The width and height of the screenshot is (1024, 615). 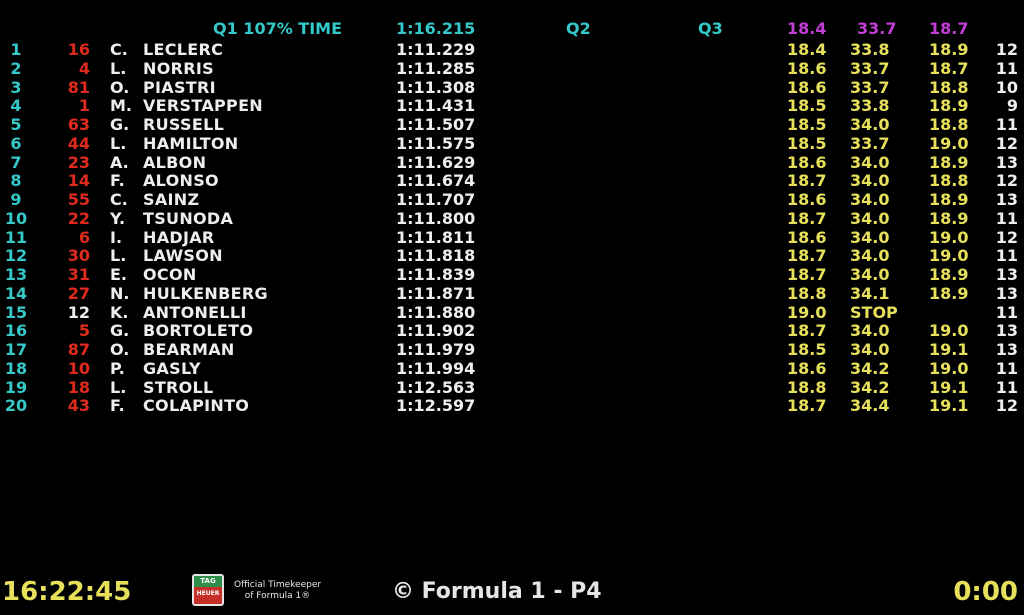 What do you see at coordinates (198, 331) in the screenshot?
I see `driver-name: BORTOLETO` at bounding box center [198, 331].